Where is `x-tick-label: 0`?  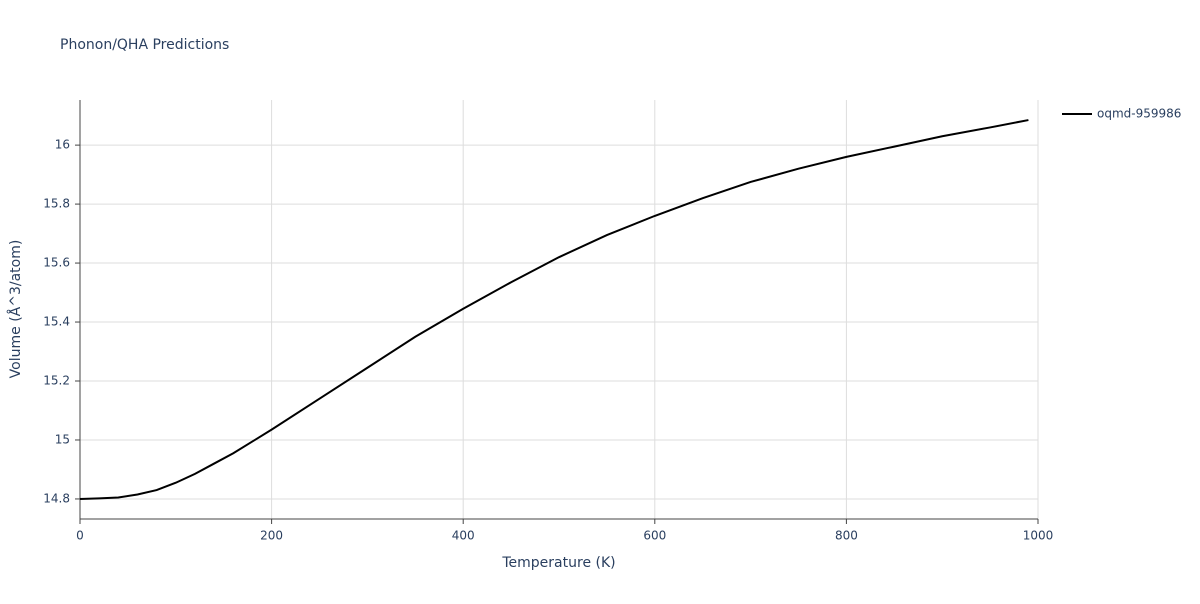 x-tick-label: 0 is located at coordinates (80, 536).